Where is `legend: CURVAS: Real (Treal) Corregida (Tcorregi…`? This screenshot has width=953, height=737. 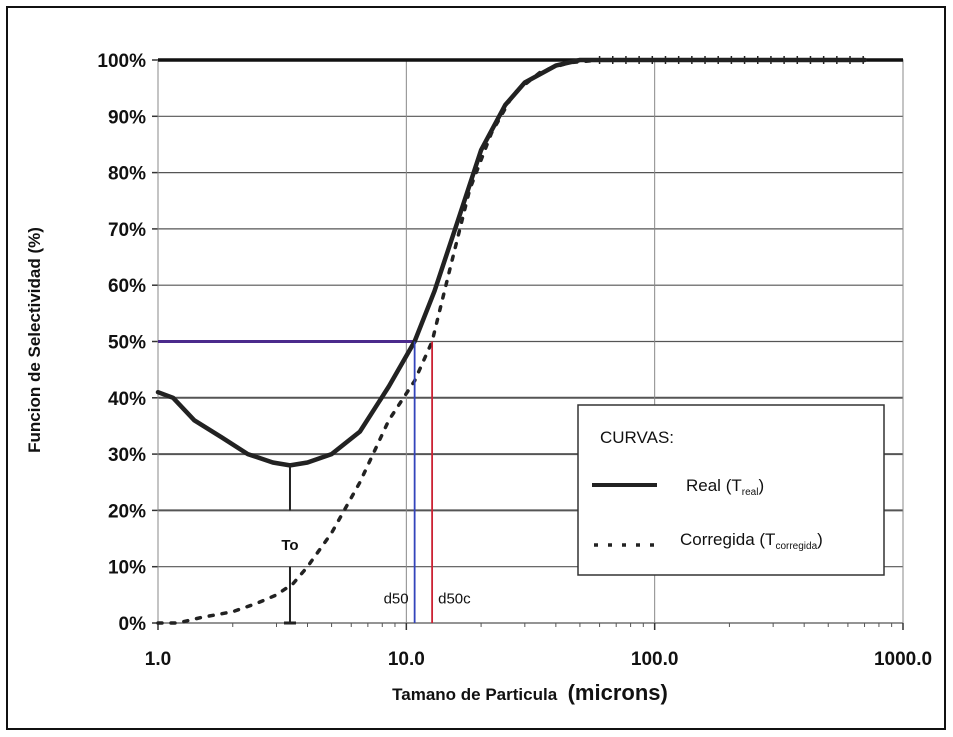 legend: CURVAS: Real (Treal) Corregida (Tcorregi… is located at coordinates (731, 490).